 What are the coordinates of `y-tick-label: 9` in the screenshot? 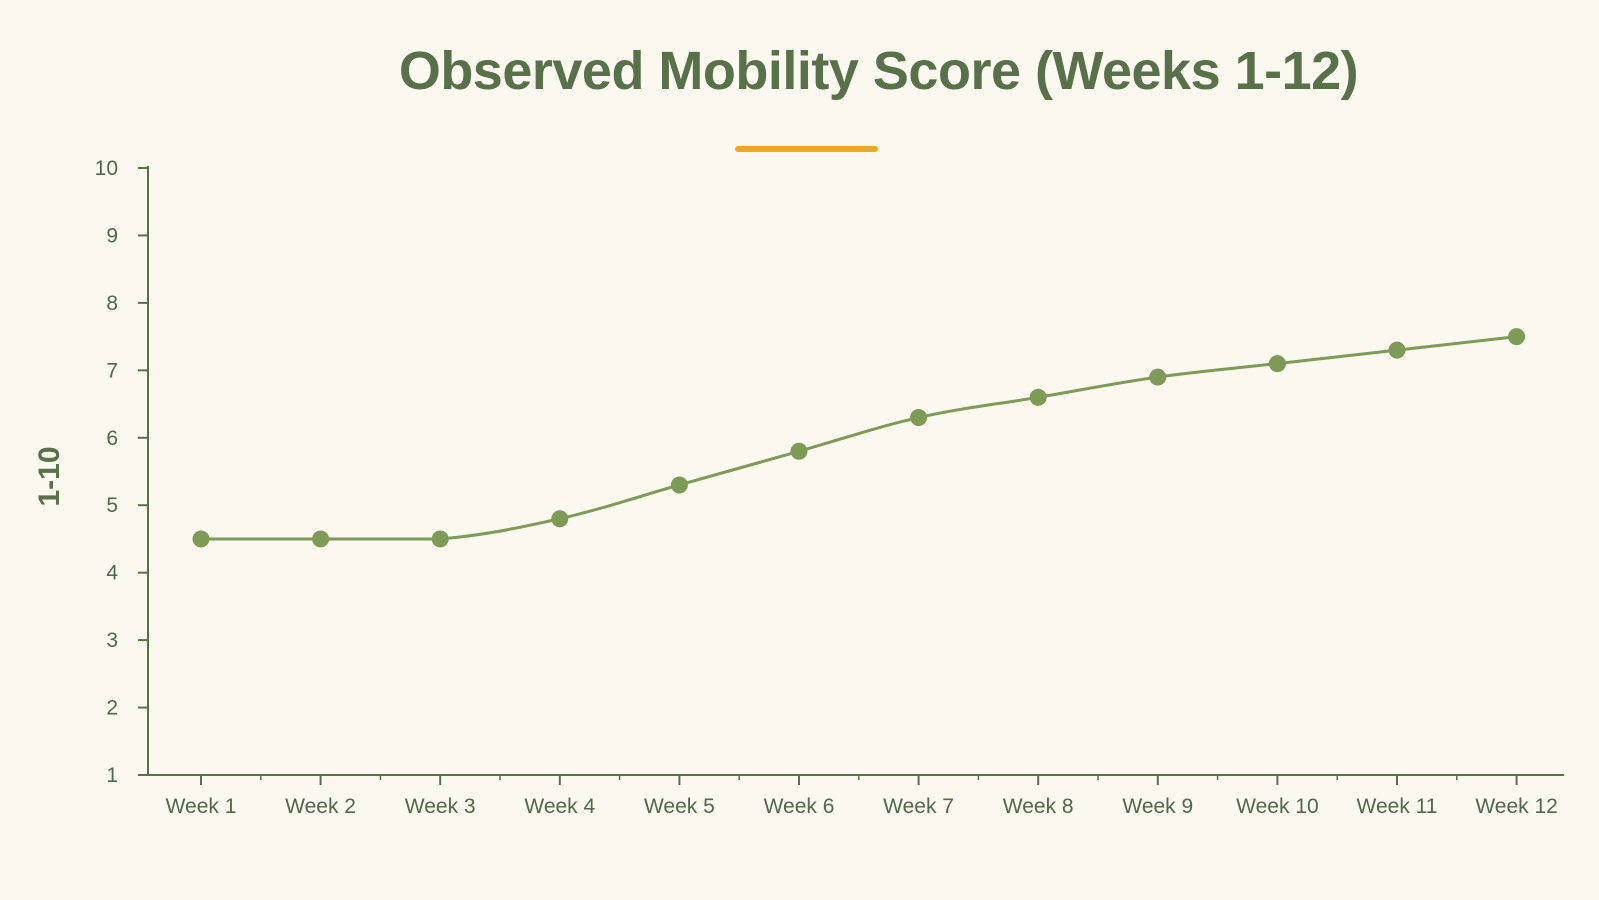 It's located at (112, 235).